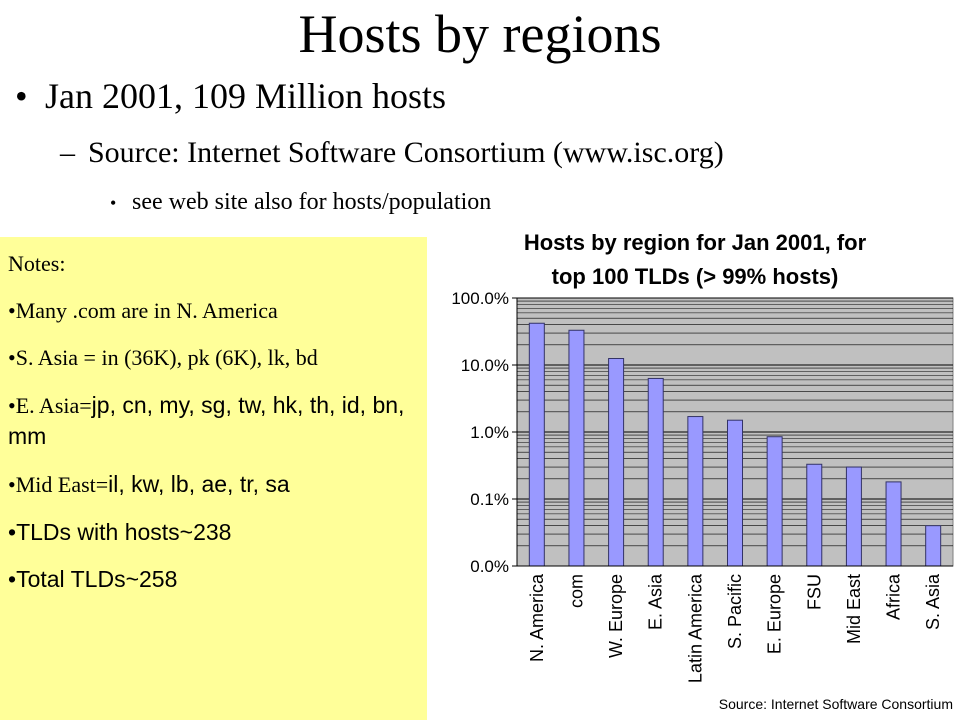 The image size is (960, 725). I want to click on y-tick-label: 1.0%, so click(489, 432).